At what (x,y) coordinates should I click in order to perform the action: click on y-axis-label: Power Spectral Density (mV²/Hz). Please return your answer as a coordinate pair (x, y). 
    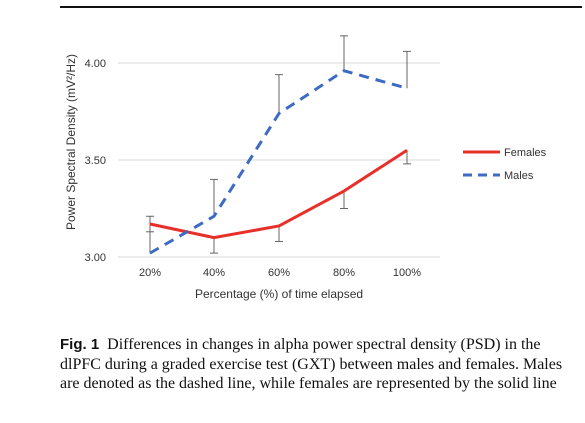
    Looking at the image, I should click on (71, 142).